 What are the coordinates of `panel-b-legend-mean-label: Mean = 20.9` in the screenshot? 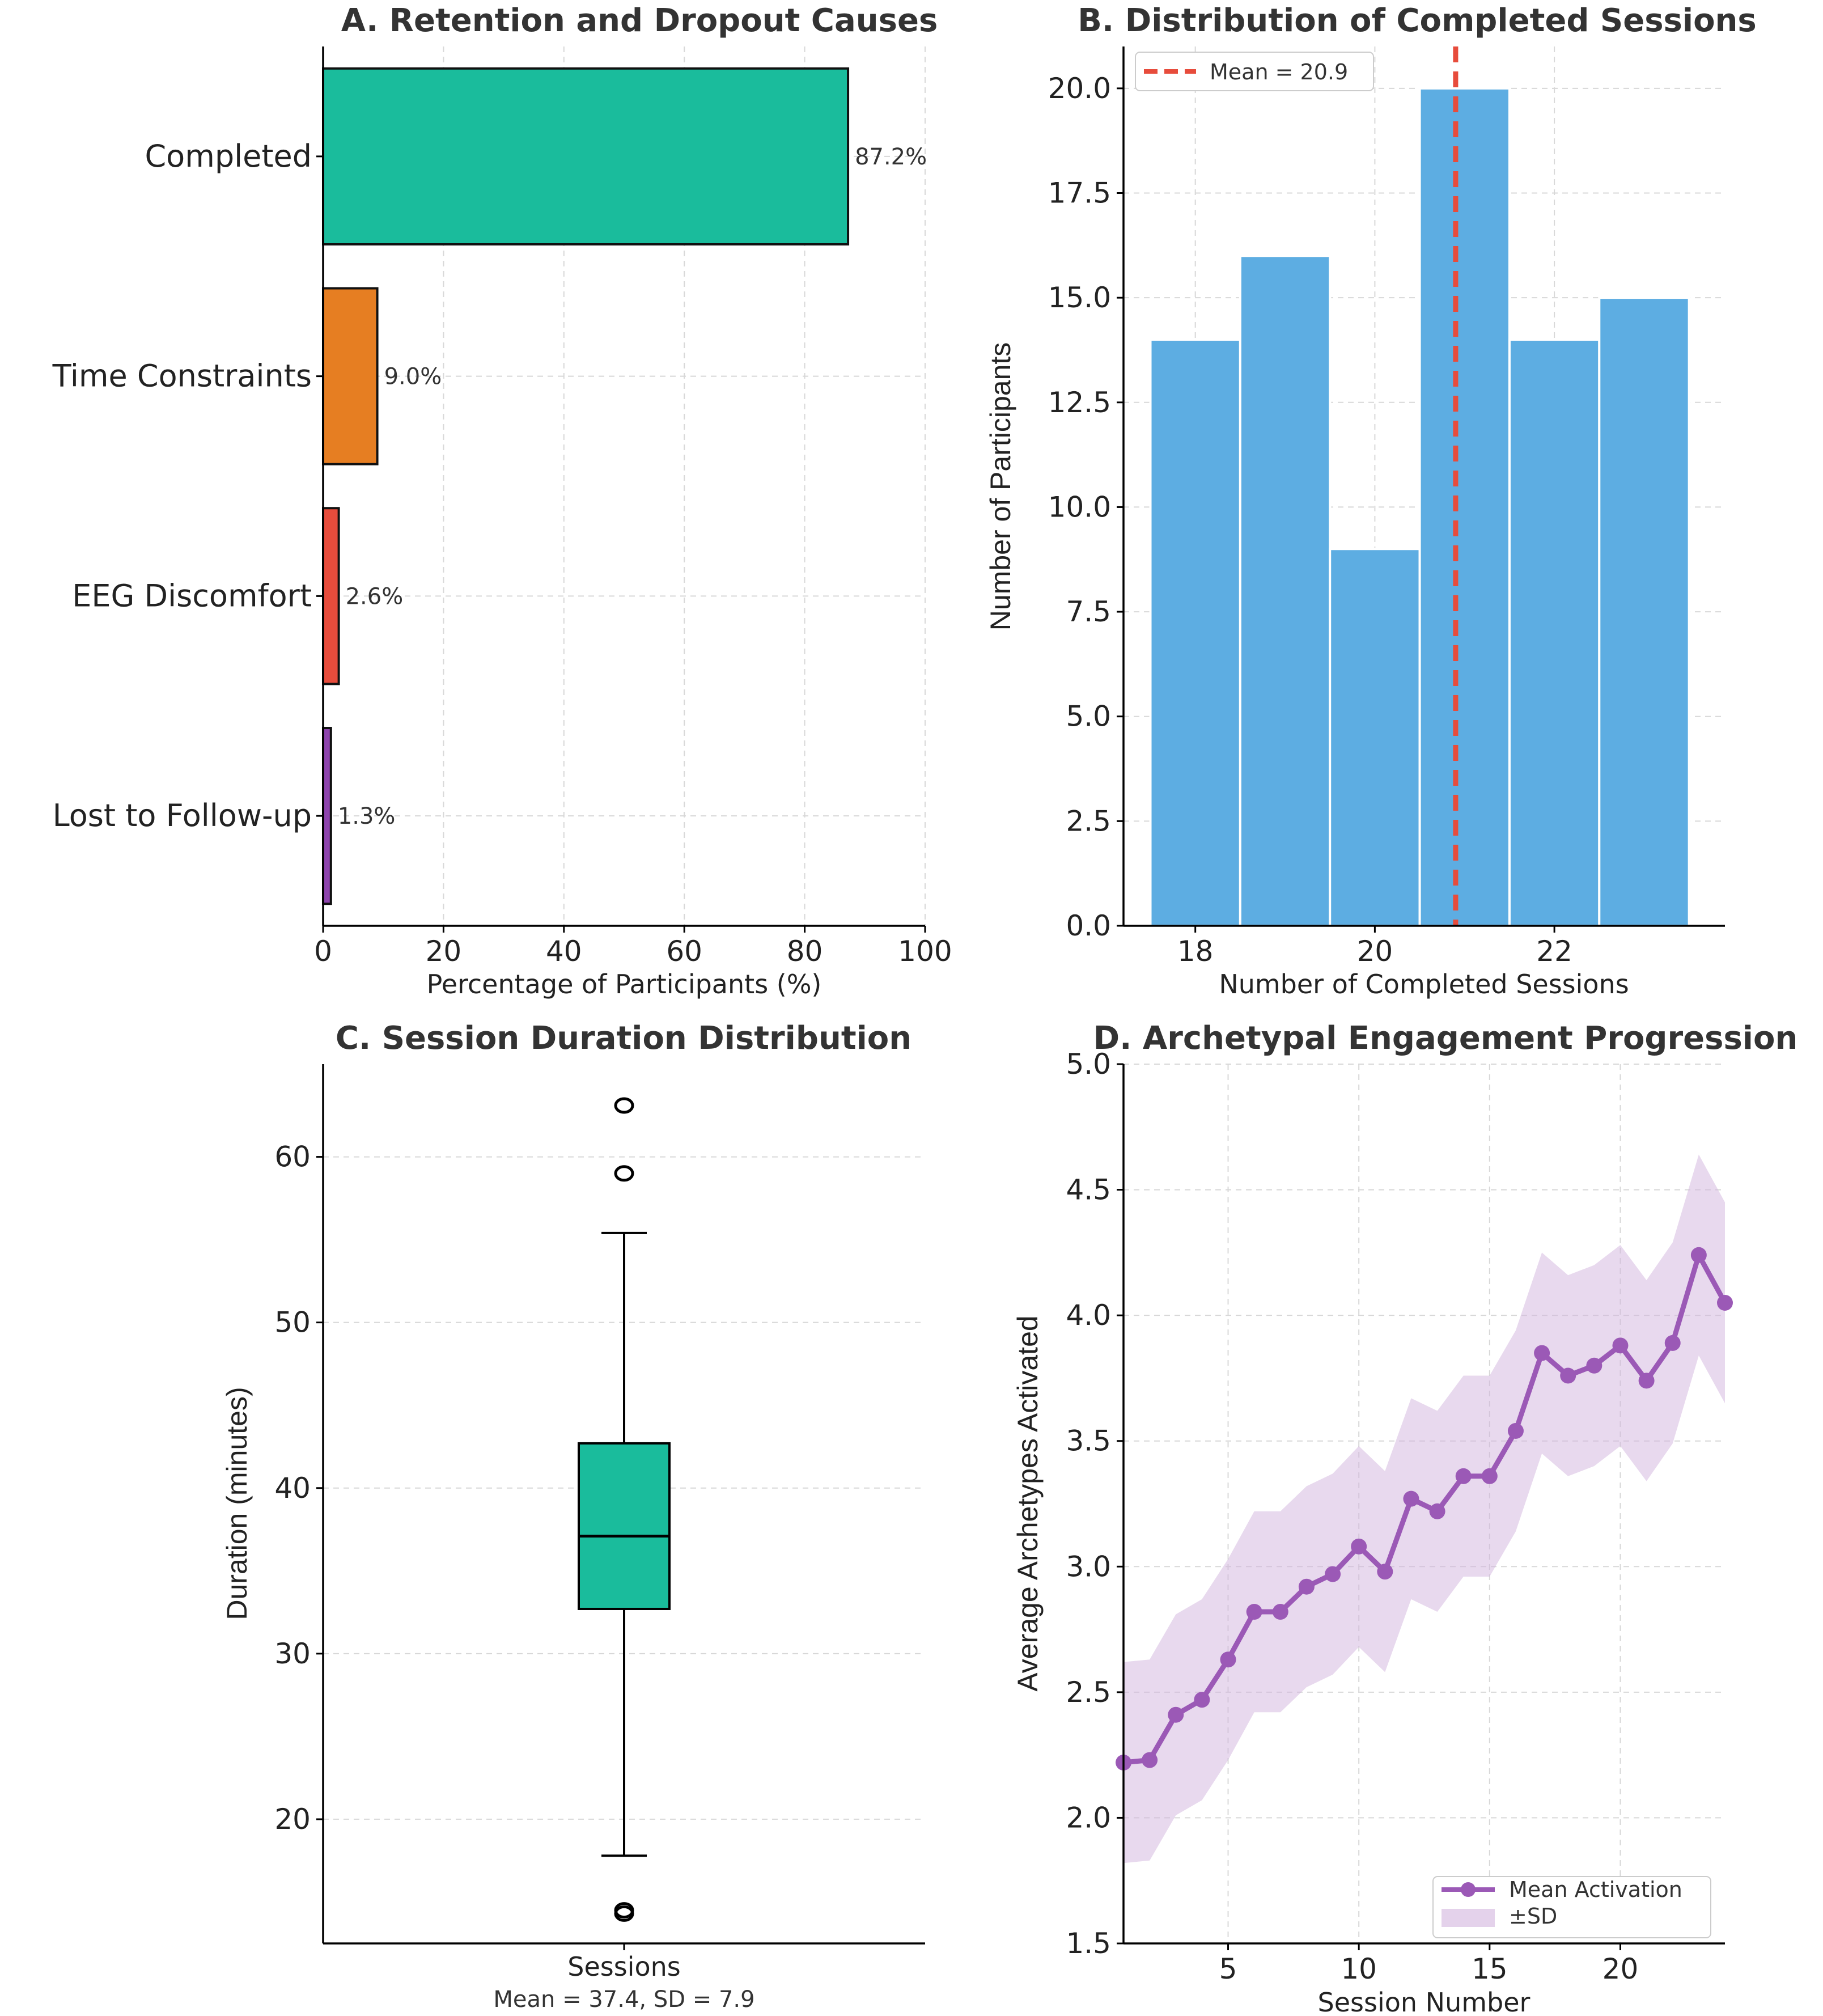 It's located at (1279, 72).